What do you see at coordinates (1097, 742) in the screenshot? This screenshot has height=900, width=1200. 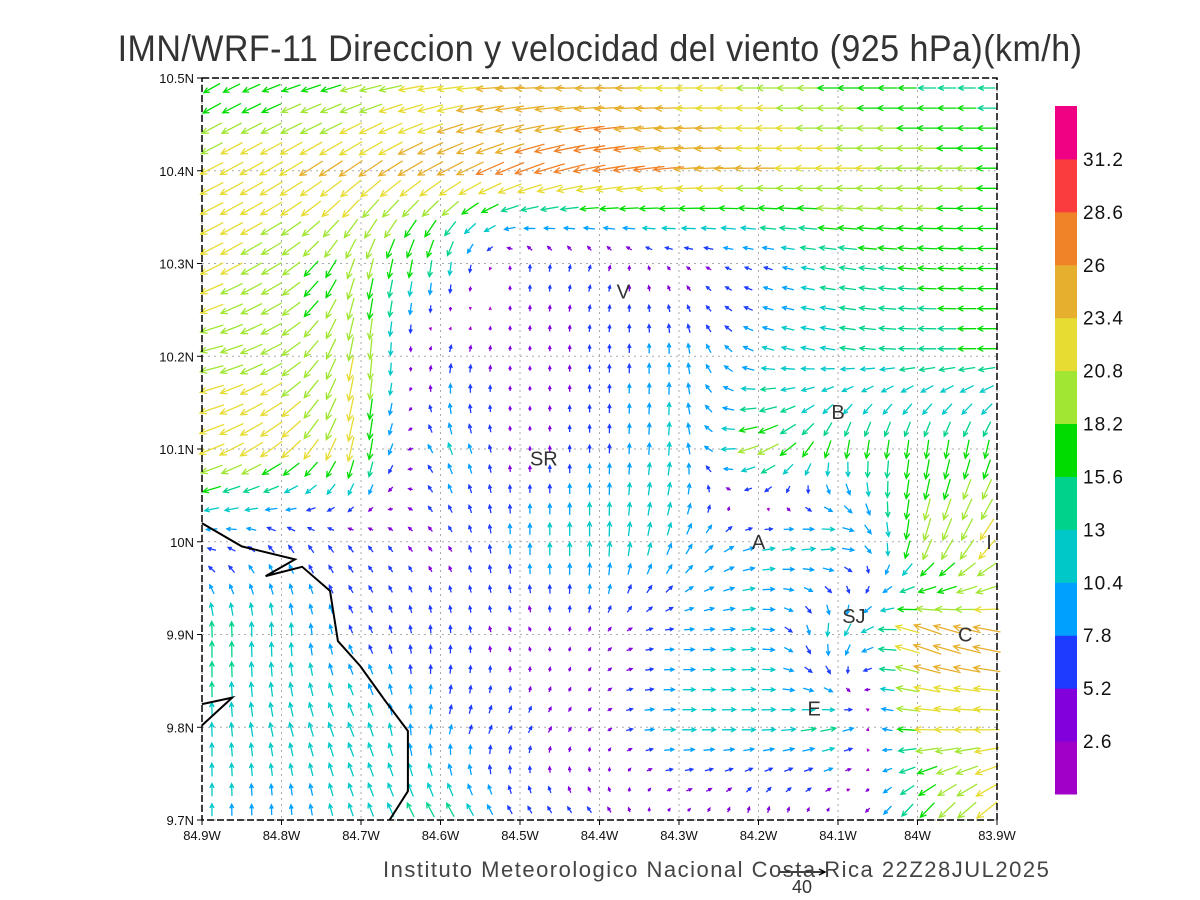 I see `colorbar-label: 2.6` at bounding box center [1097, 742].